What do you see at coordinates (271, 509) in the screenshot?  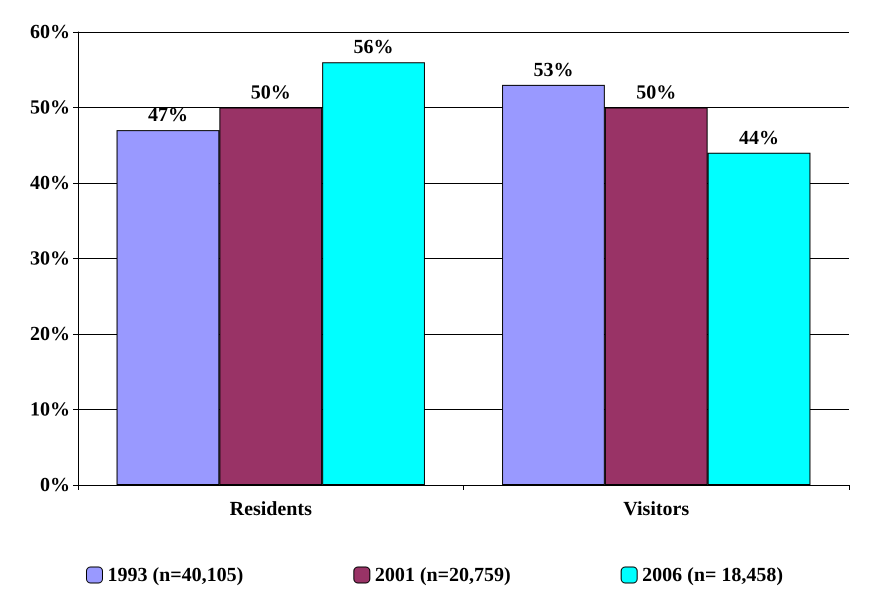 I see `x-tick-label: Residents` at bounding box center [271, 509].